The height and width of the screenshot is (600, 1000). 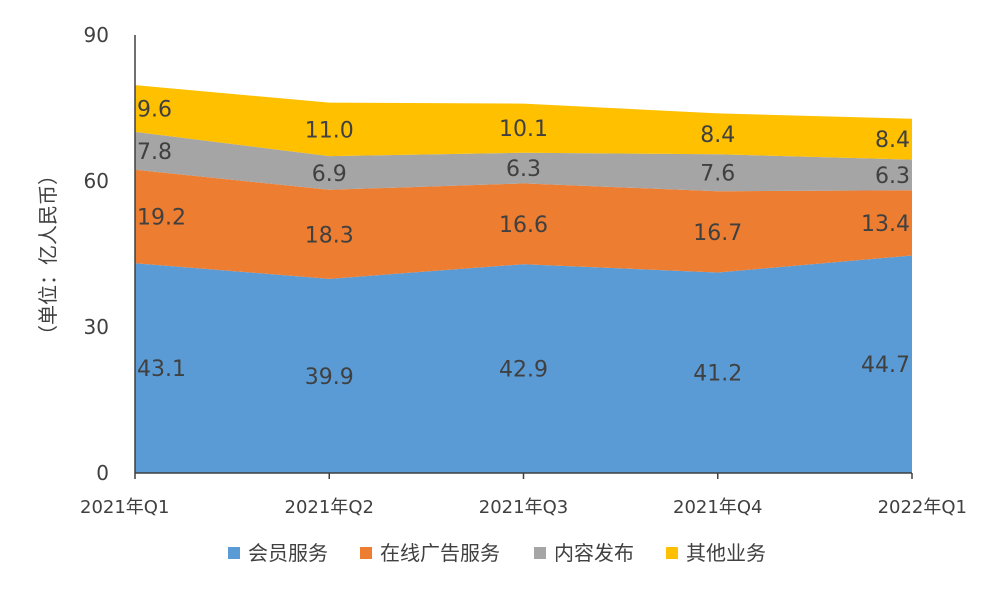 What do you see at coordinates (161, 369) in the screenshot?
I see `data-label: 43.1` at bounding box center [161, 369].